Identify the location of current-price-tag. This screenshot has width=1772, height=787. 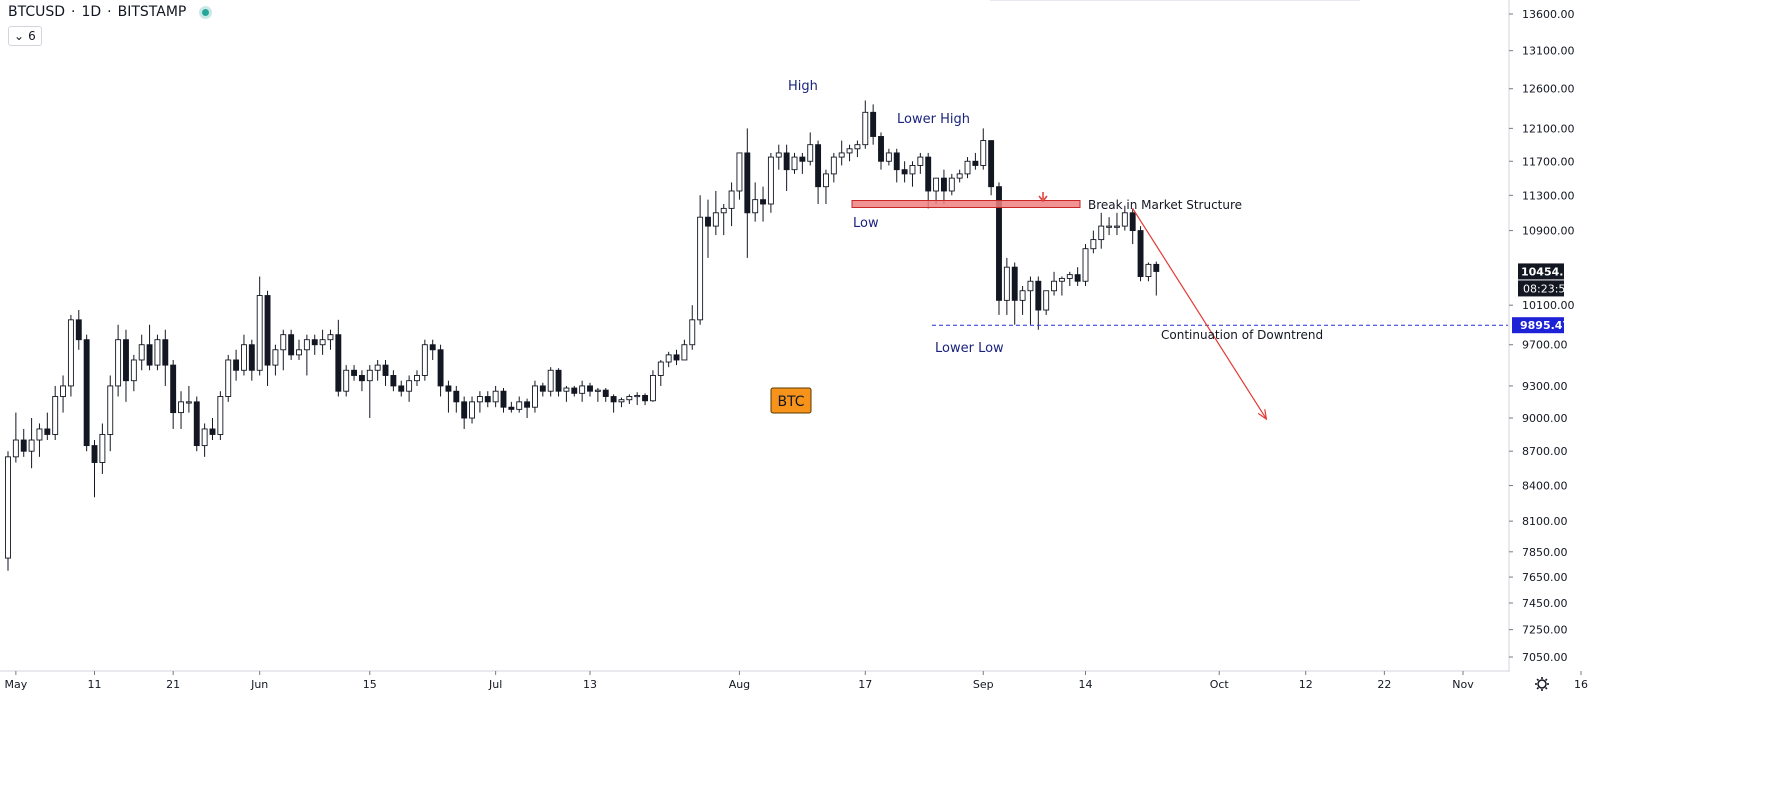
(1541, 271).